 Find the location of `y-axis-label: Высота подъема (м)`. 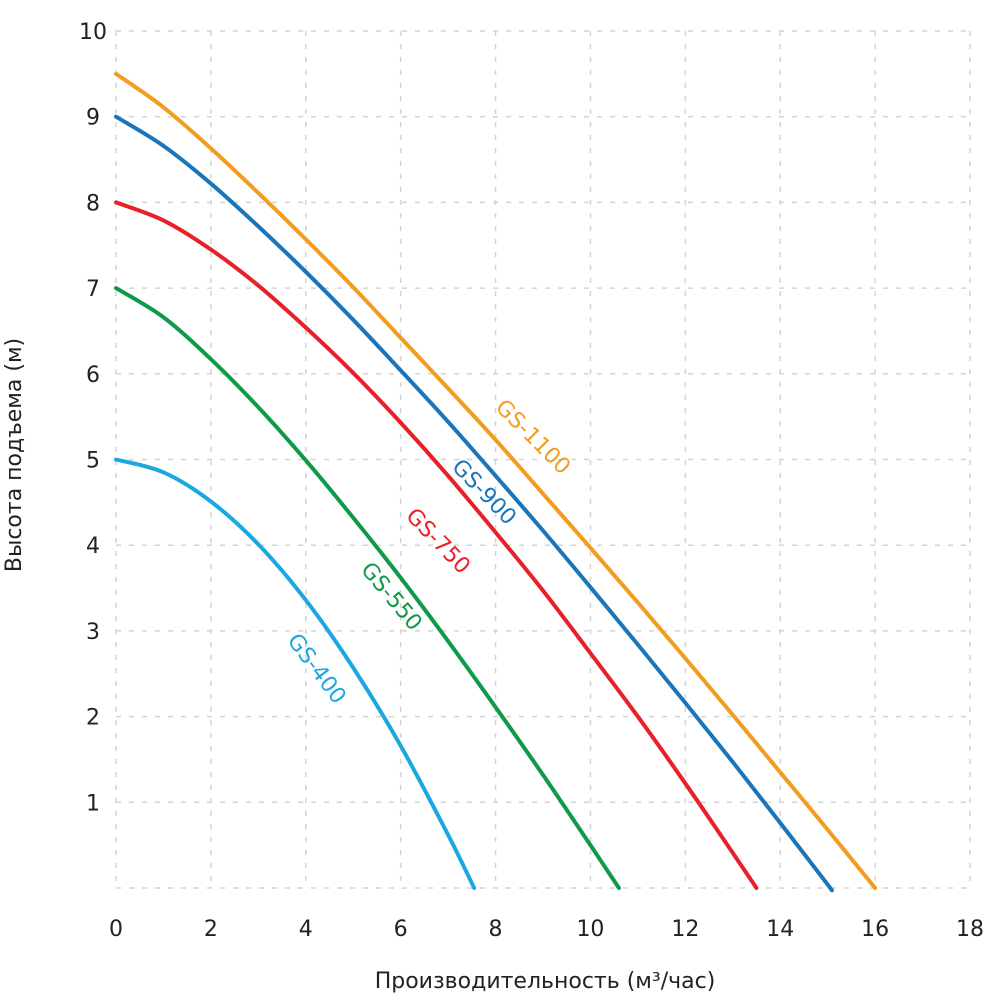

y-axis-label: Высота подъема (м) is located at coordinates (14, 455).